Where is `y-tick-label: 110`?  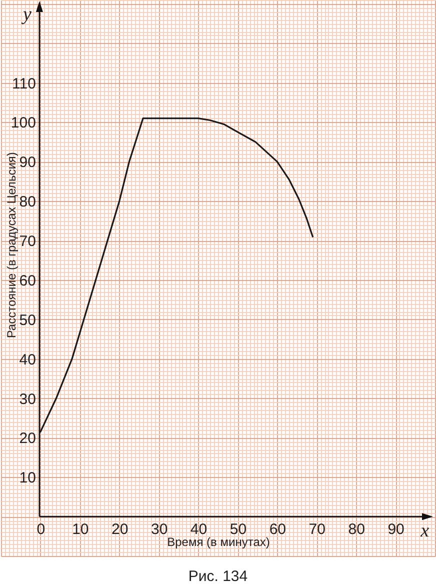
y-tick-label: 110 is located at coordinates (24, 83).